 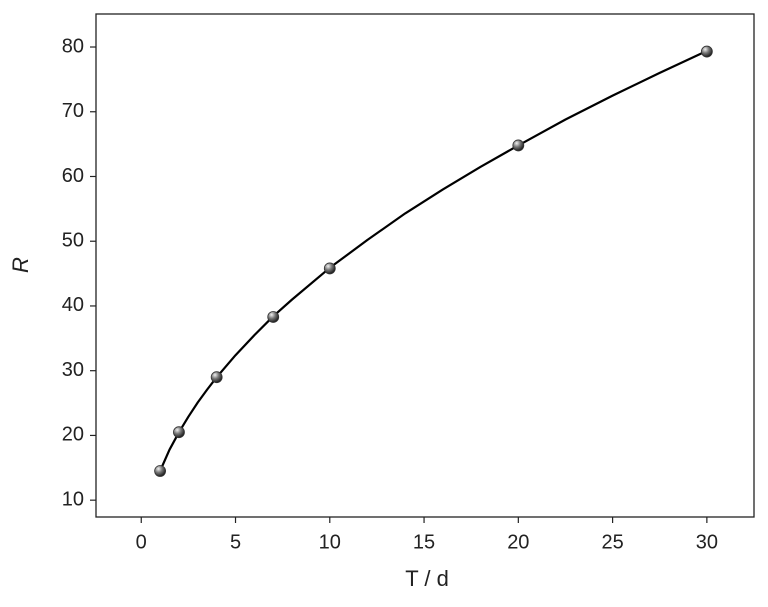 I want to click on y-axis-label: R, so click(x=20, y=265).